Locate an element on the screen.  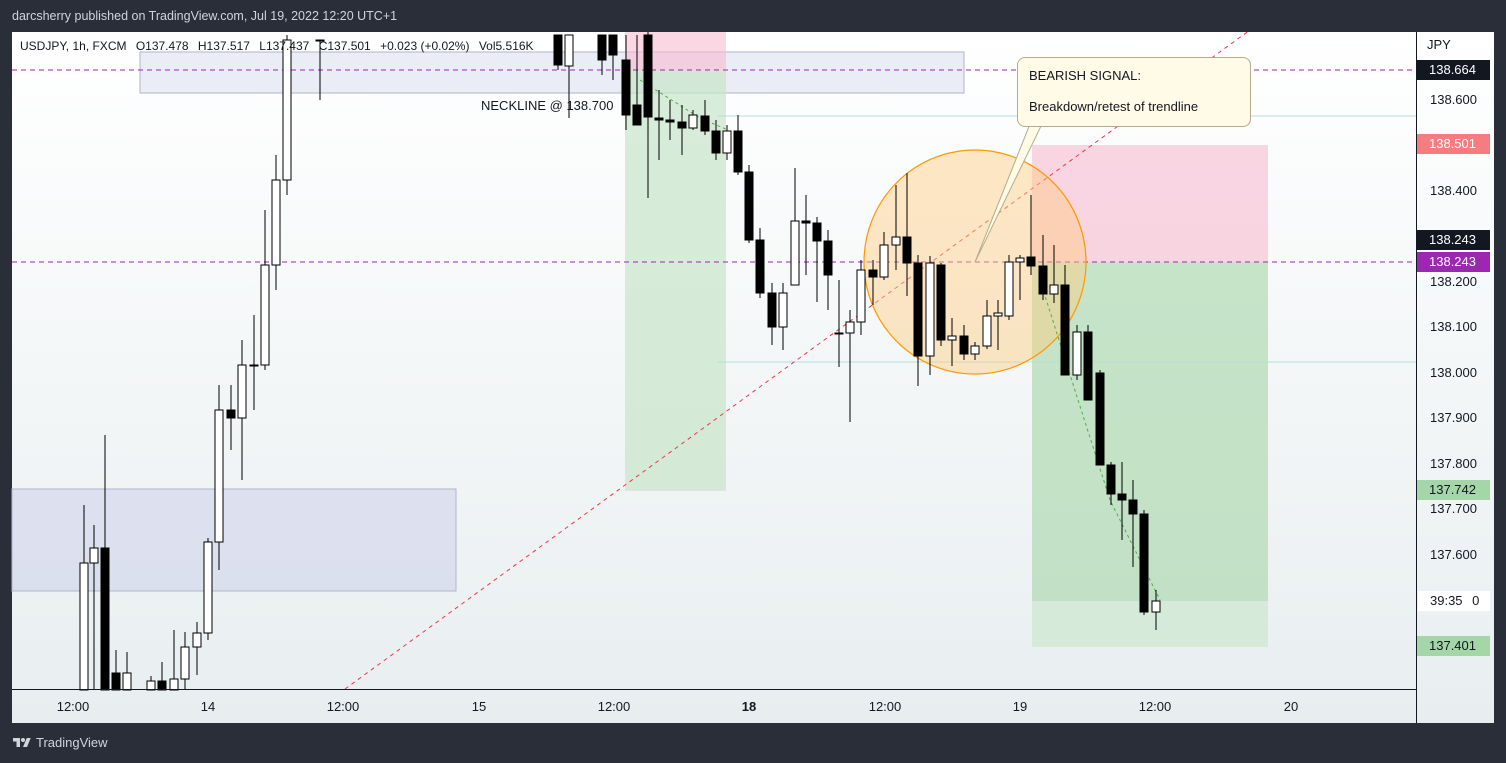
price-tick: 137.900 is located at coordinates (1453, 417).